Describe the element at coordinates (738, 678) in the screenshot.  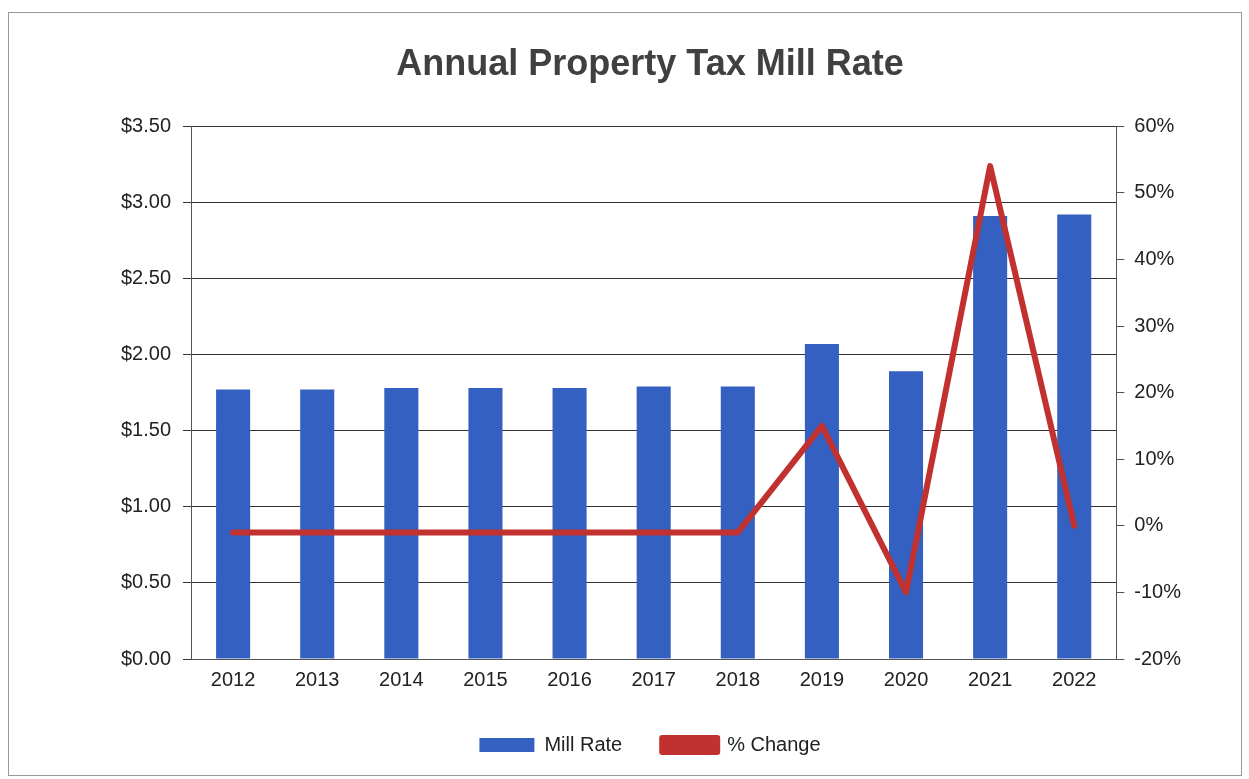
I see `x-tick-label: 2018` at that location.